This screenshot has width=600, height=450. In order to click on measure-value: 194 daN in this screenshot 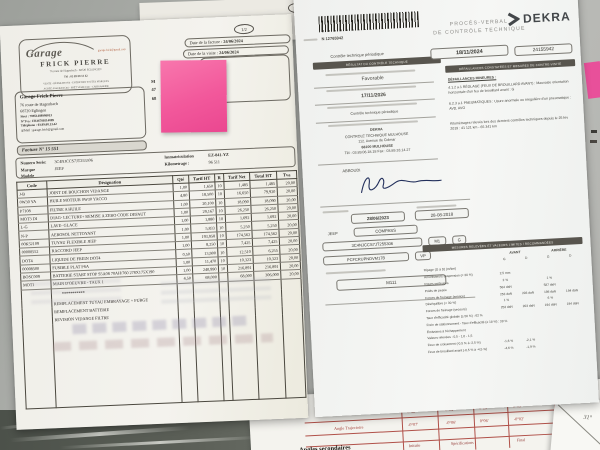, I will do `click(572, 290)`.